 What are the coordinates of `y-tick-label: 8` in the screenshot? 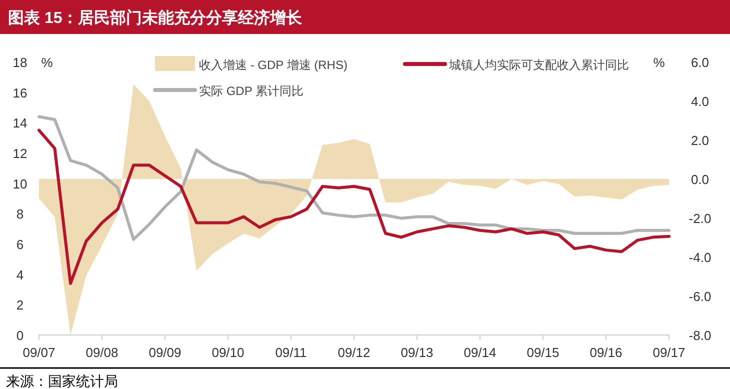 It's located at (20, 214).